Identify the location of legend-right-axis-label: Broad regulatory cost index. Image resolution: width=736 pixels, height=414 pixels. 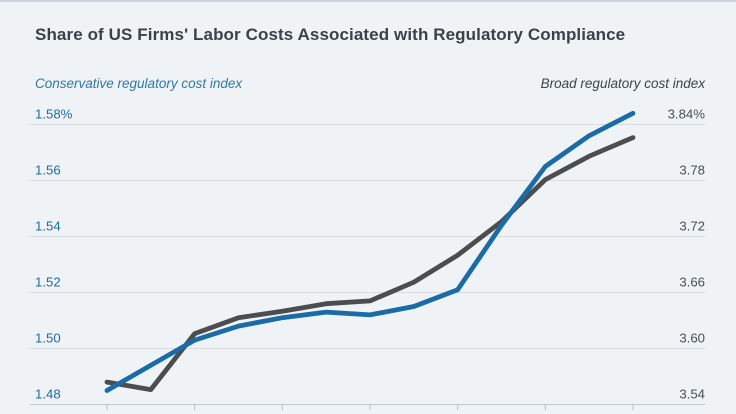
(622, 83).